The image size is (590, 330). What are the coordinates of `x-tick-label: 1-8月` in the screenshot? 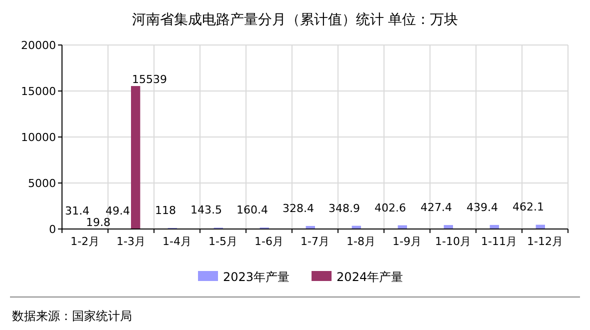 It's located at (361, 241).